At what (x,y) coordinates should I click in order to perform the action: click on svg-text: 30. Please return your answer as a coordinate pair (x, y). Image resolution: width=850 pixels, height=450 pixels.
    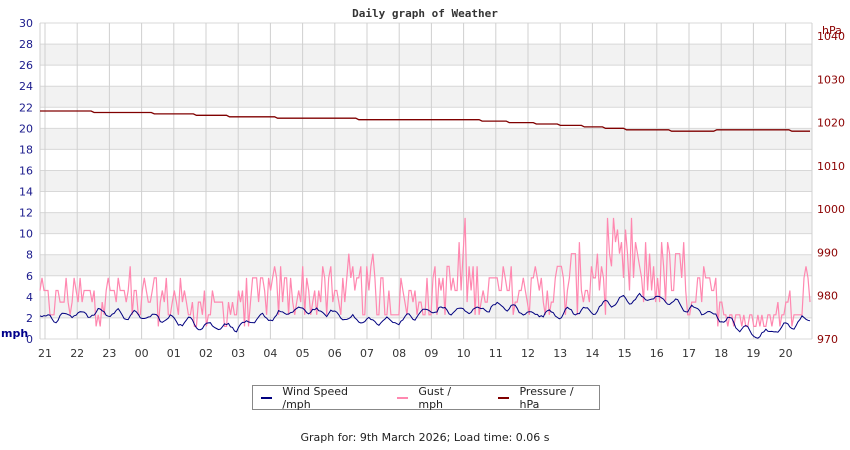
    Looking at the image, I should click on (26, 23).